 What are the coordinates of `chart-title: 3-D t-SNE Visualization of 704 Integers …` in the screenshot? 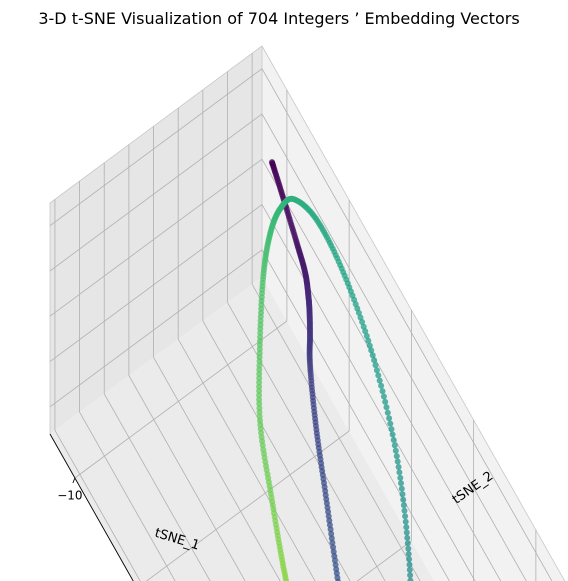 It's located at (278, 18).